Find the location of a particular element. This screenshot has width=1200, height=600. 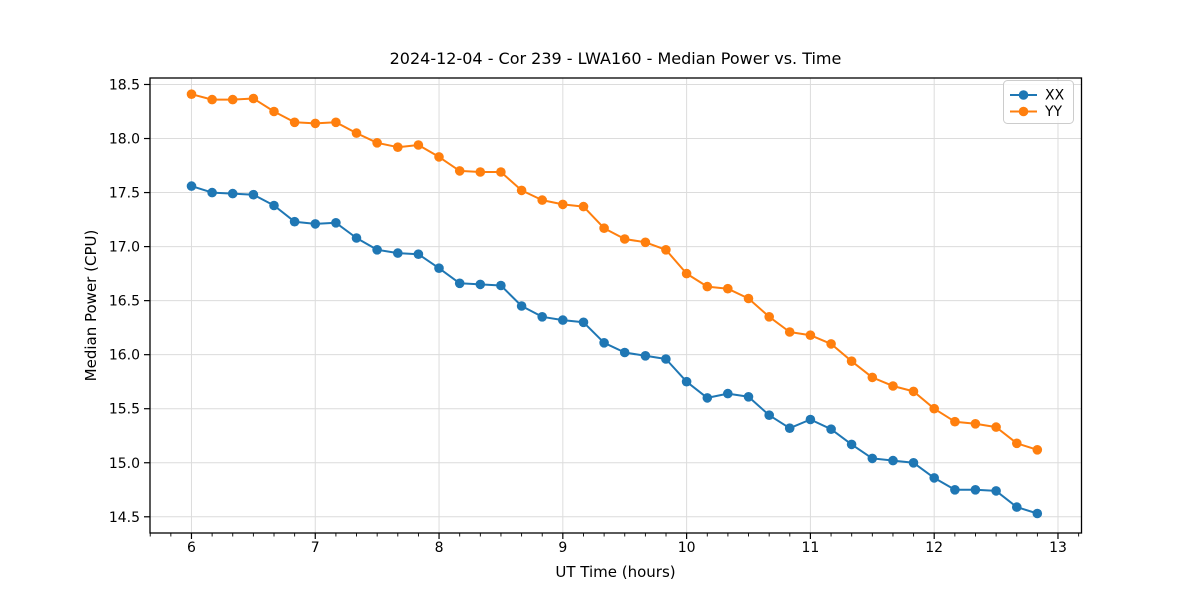

x-tick-label: 13 is located at coordinates (1058, 548).